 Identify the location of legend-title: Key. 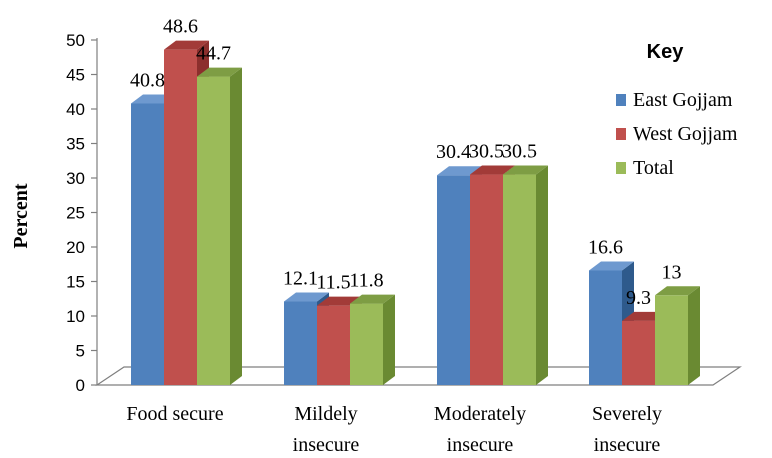
(666, 52).